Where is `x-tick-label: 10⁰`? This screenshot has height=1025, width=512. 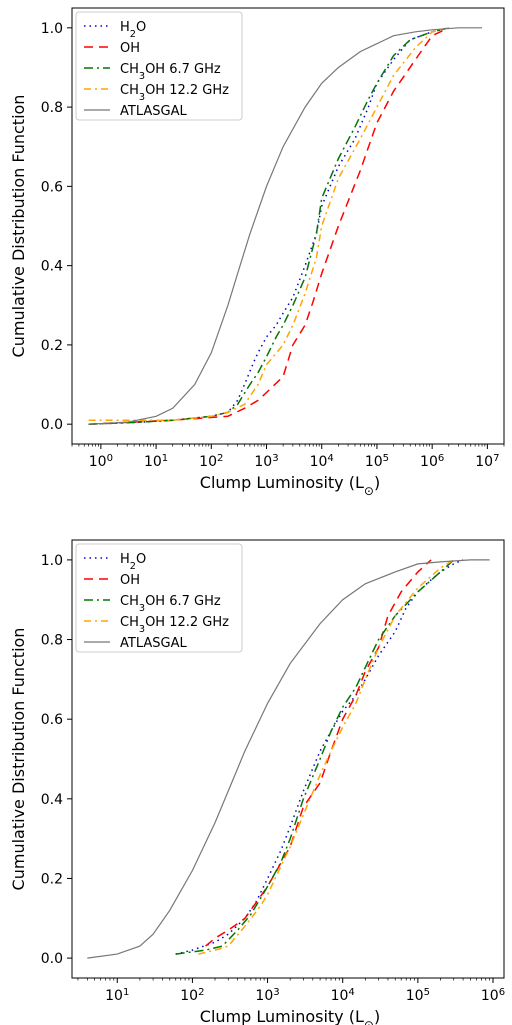
x-tick-label: 10⁰ is located at coordinates (101, 462).